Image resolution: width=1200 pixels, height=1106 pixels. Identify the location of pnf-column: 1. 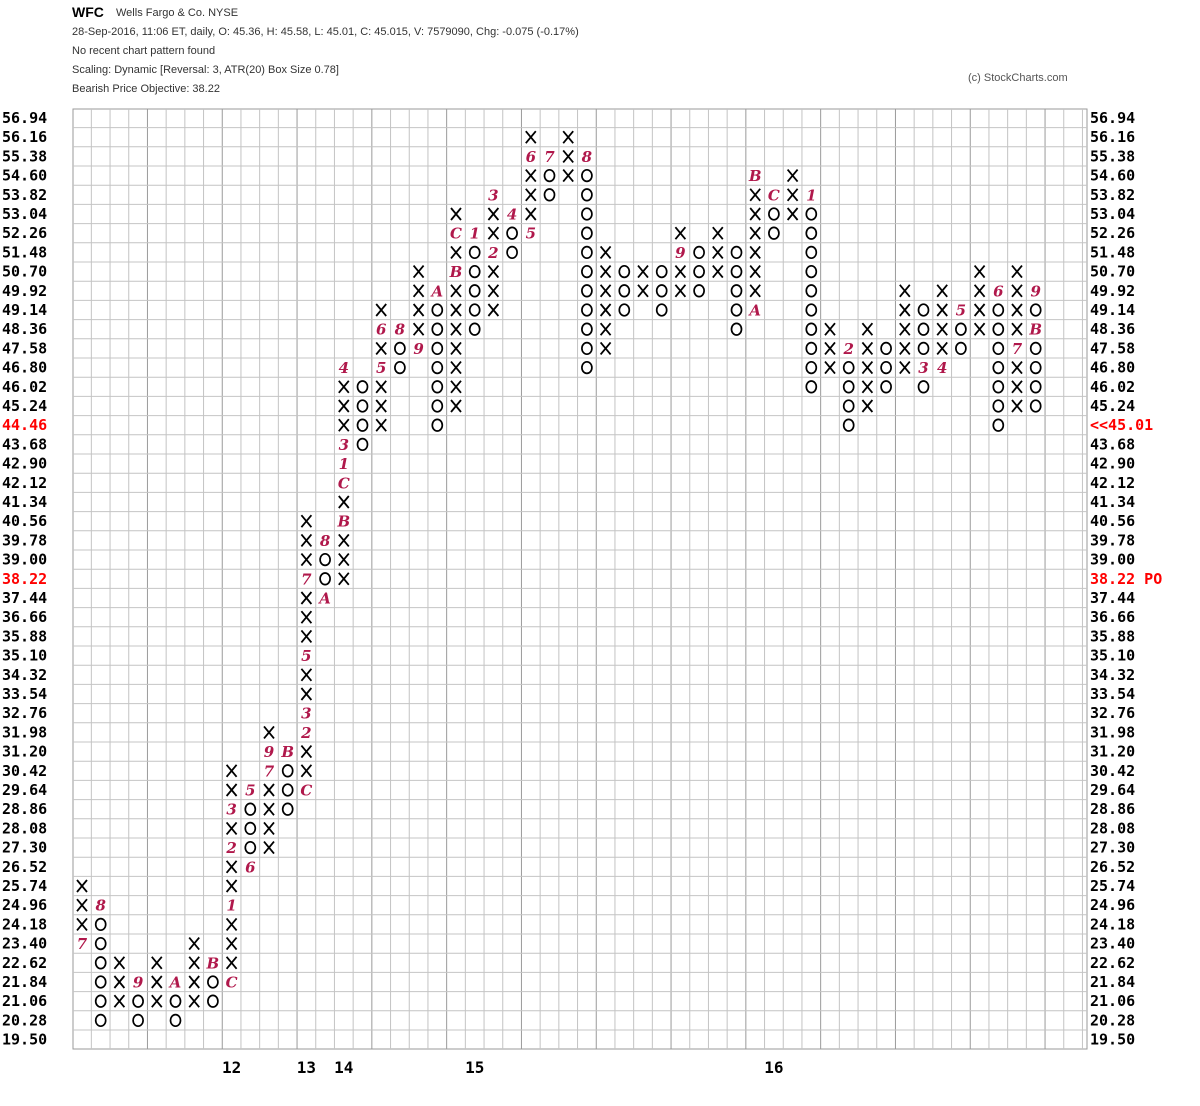
(474, 280).